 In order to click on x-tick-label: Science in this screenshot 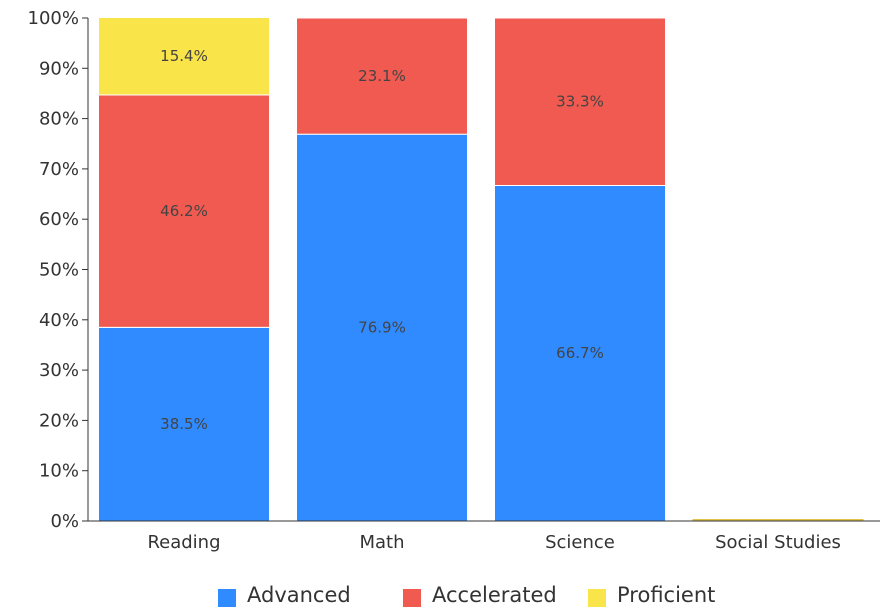, I will do `click(580, 542)`.